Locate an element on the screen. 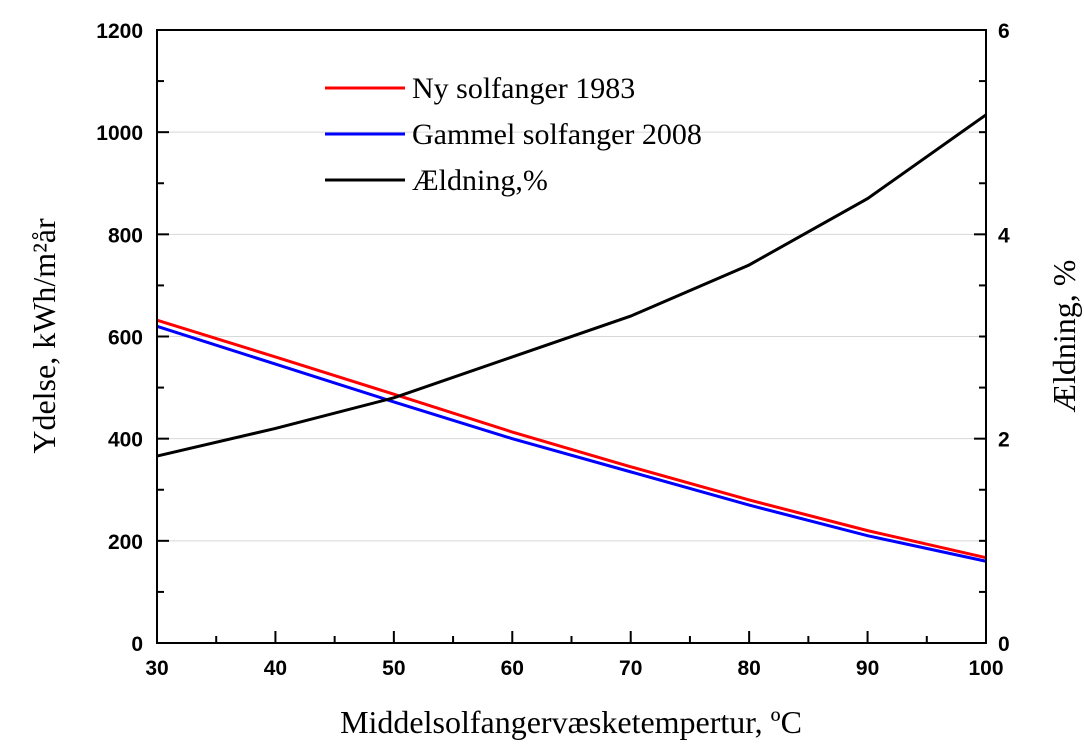  legend-label: Ny solfanger 1983 is located at coordinates (523, 88).